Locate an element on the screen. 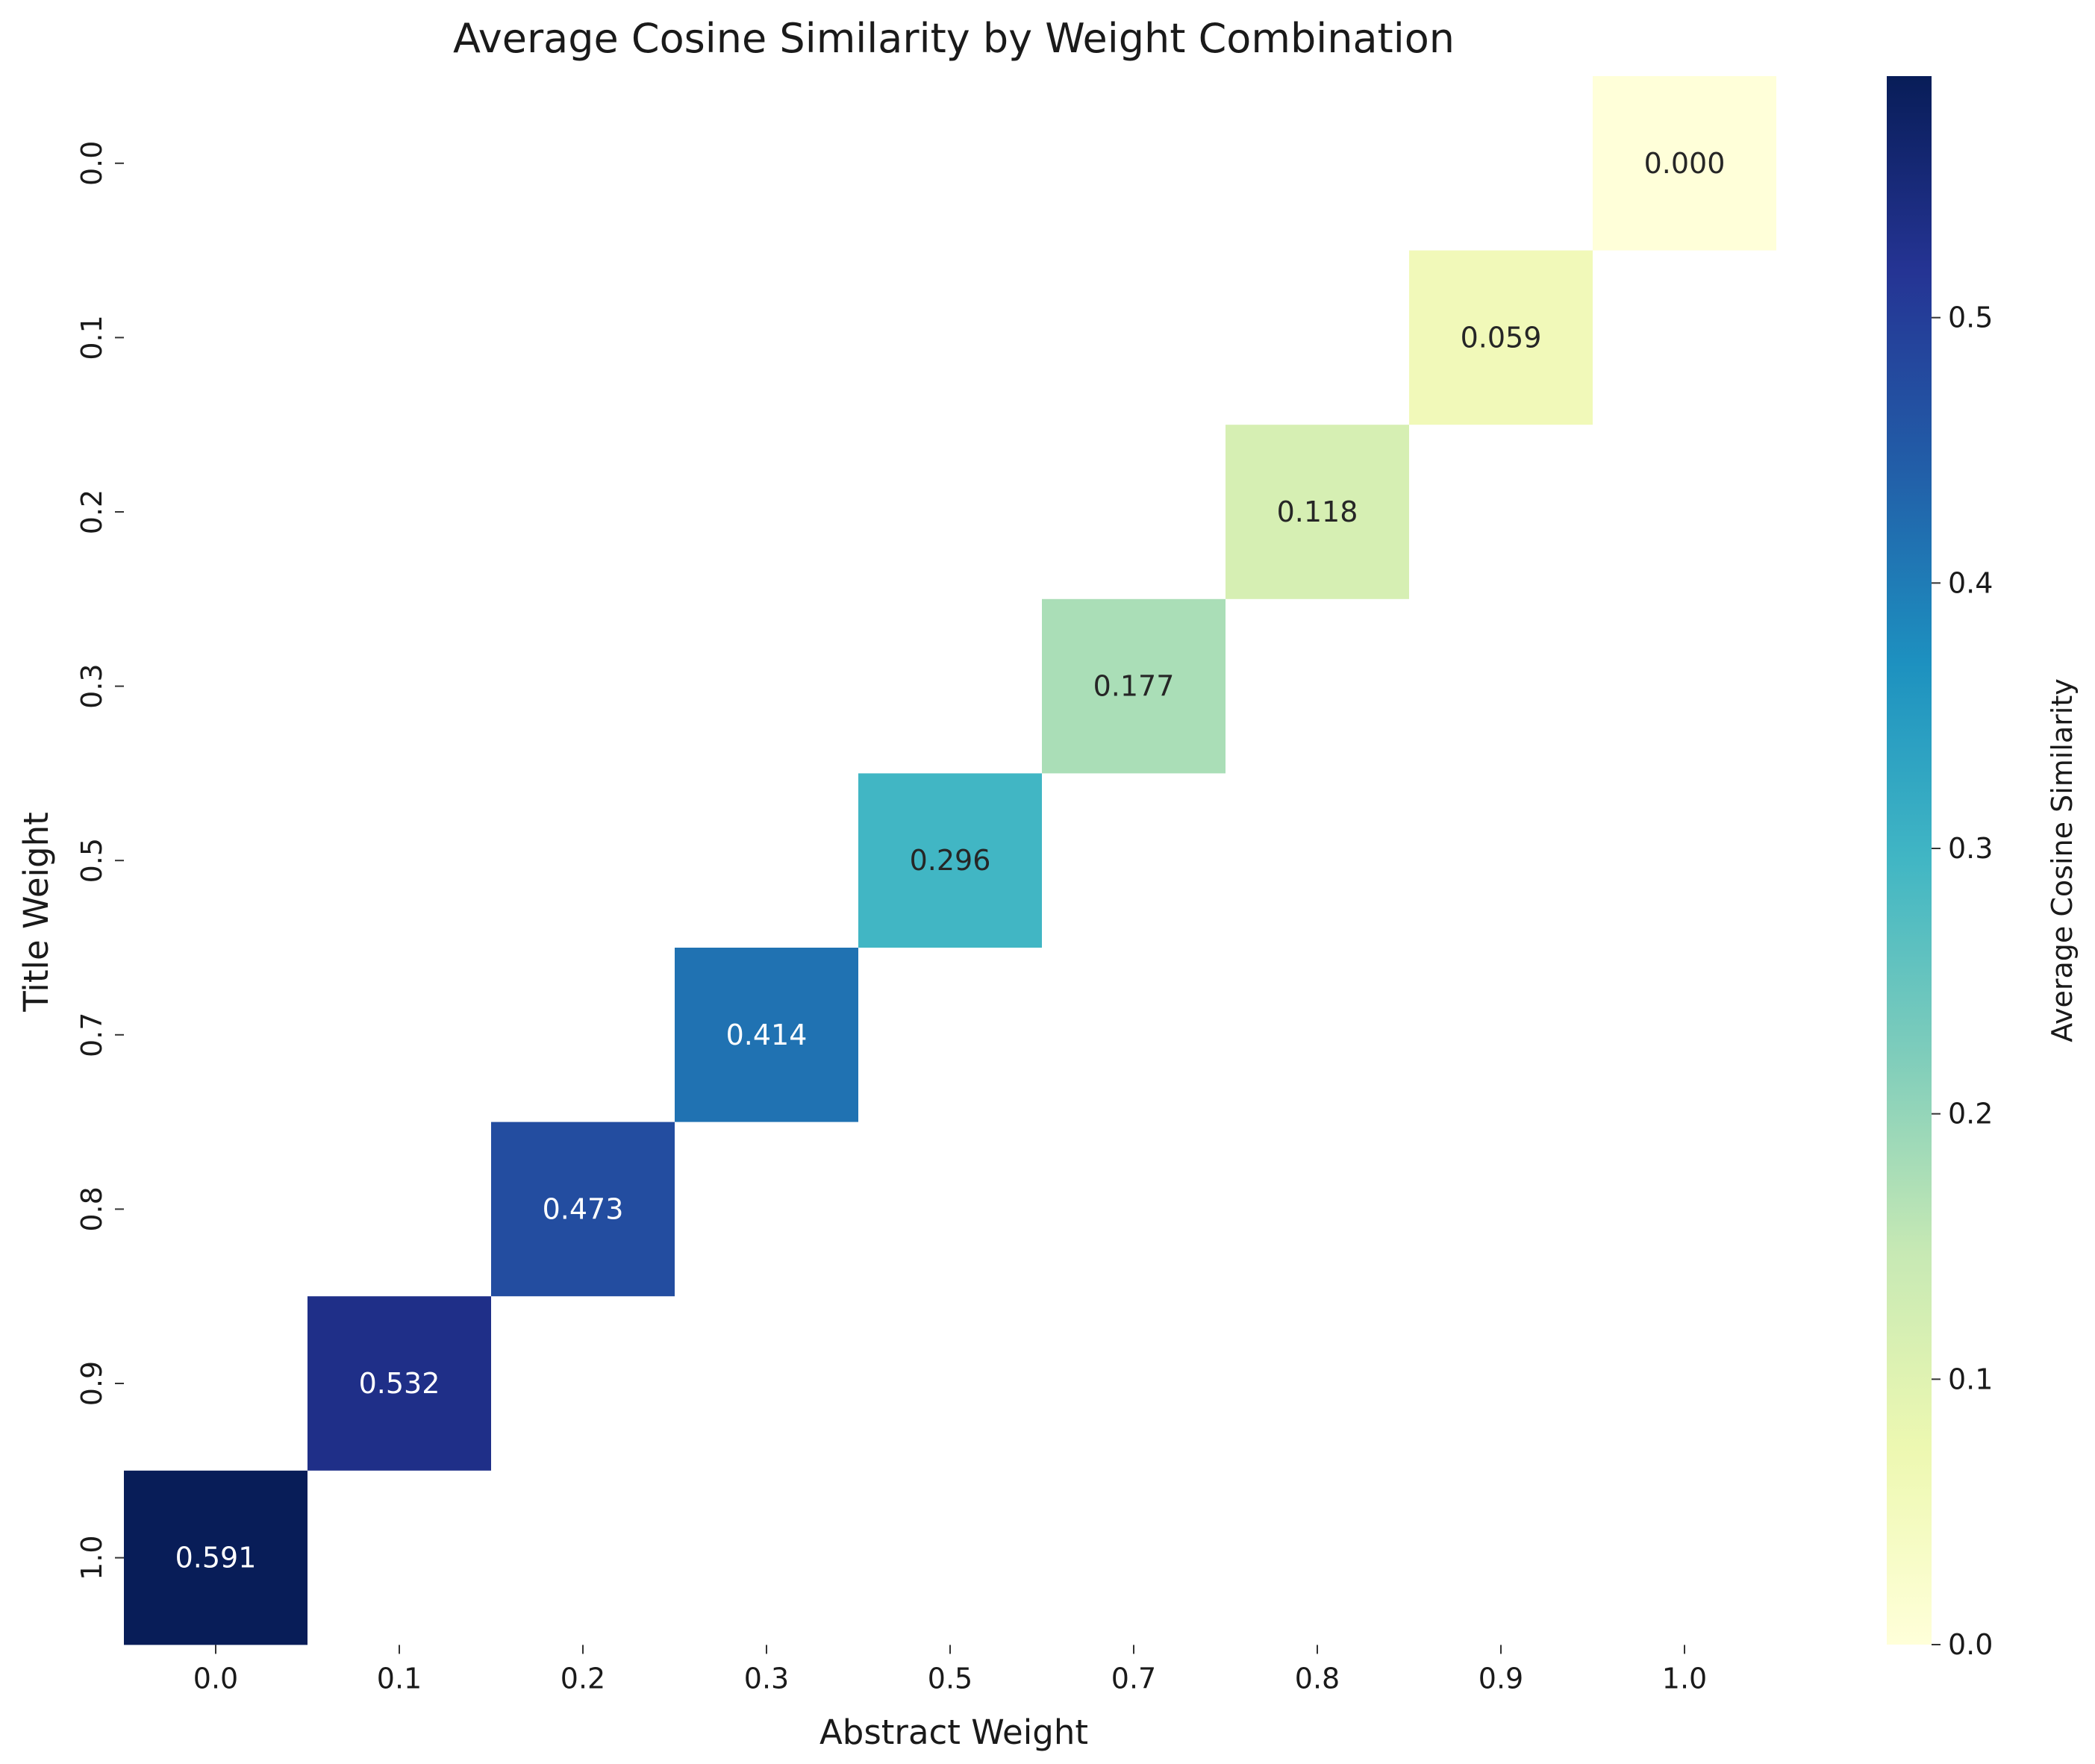  y-tick-label: 0.9 is located at coordinates (91, 1383).